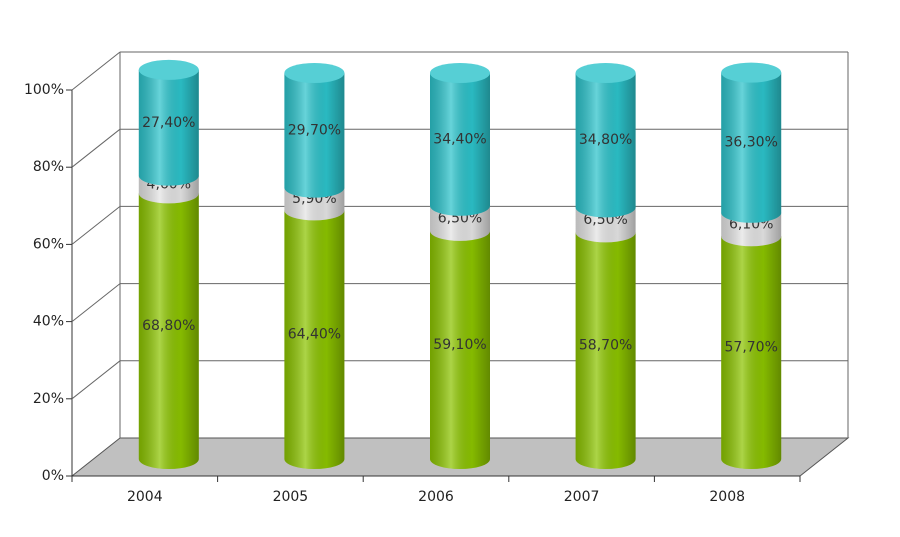  Describe the element at coordinates (48, 167) in the screenshot. I see `y-tick-label: 80%` at that location.